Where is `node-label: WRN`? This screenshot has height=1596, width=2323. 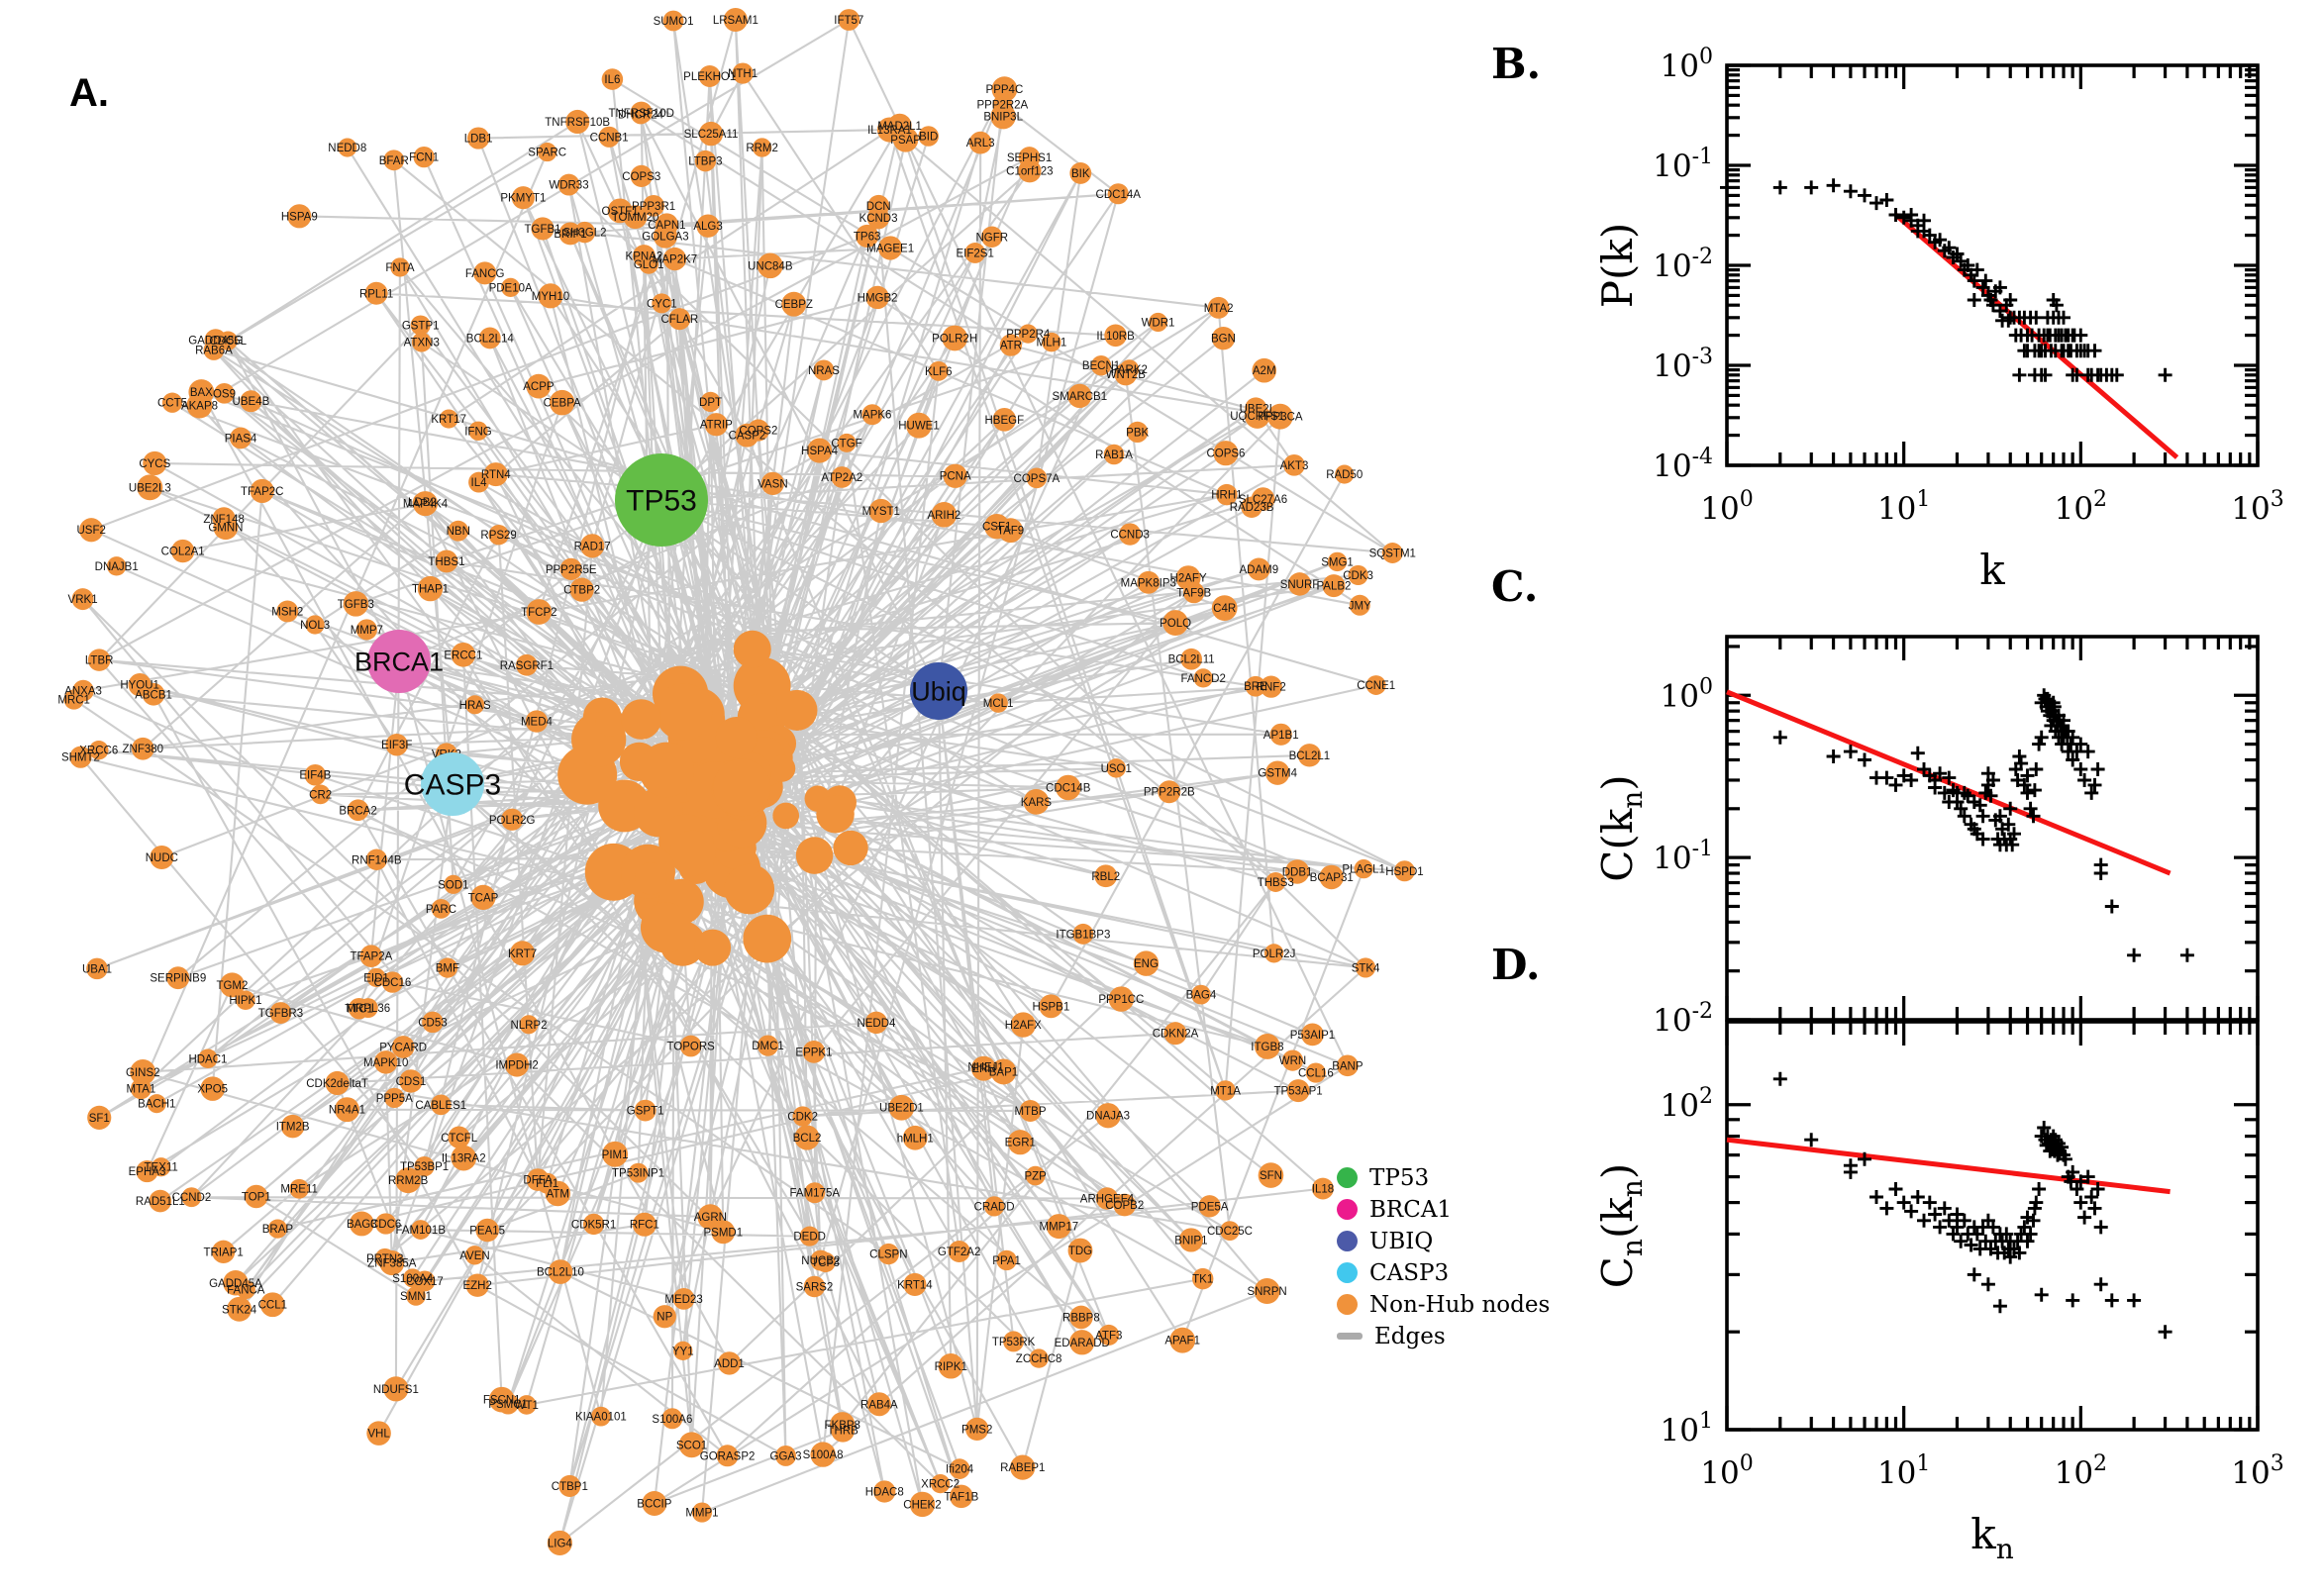 node-label: WRN is located at coordinates (1292, 1061).